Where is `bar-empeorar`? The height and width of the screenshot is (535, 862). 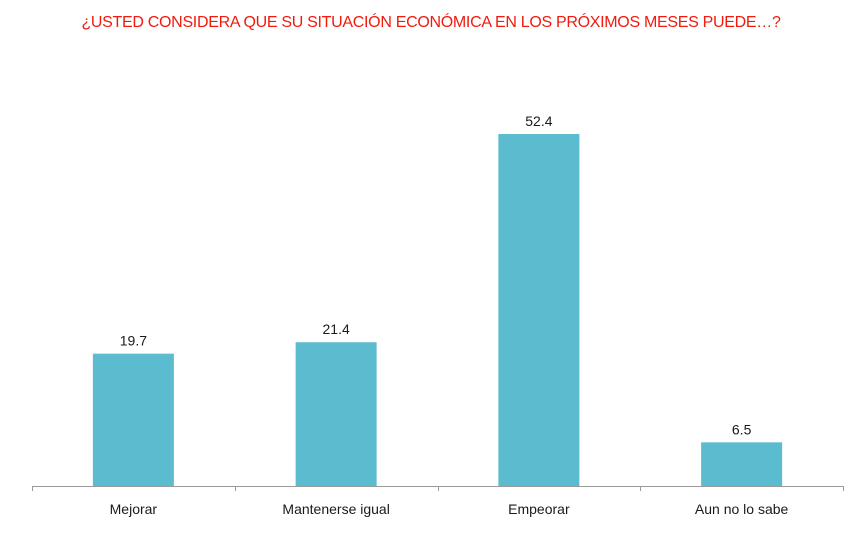
bar-empeorar is located at coordinates (539, 310).